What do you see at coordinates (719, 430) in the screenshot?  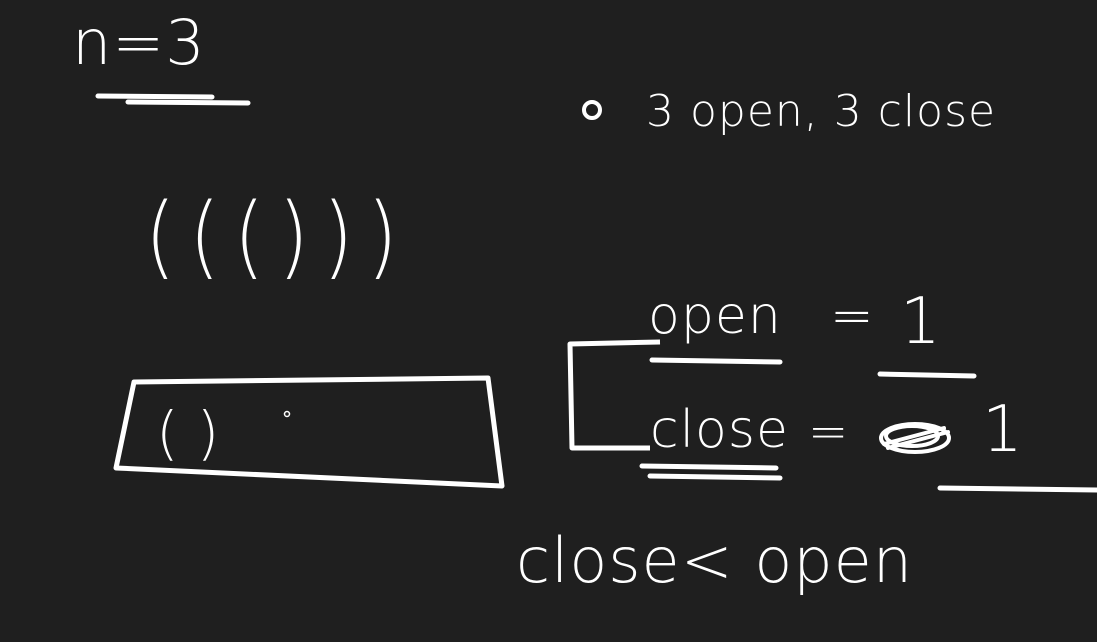 I see `close-label: close` at bounding box center [719, 430].